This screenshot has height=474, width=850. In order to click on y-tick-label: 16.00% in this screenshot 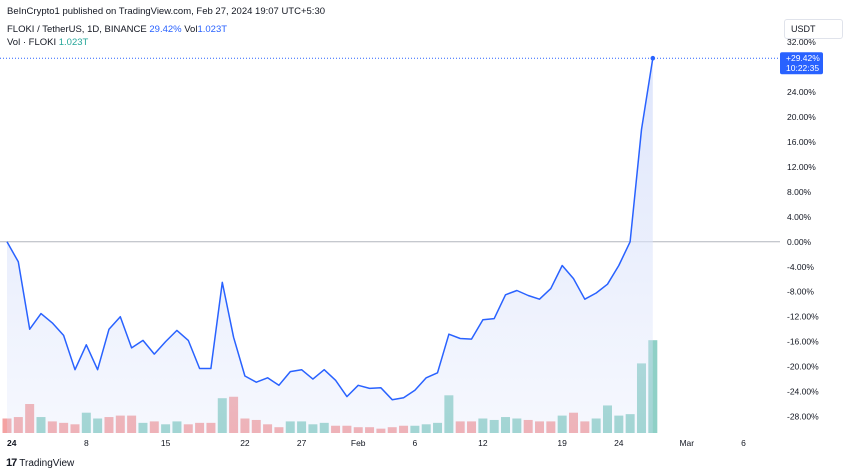, I will do `click(801, 142)`.